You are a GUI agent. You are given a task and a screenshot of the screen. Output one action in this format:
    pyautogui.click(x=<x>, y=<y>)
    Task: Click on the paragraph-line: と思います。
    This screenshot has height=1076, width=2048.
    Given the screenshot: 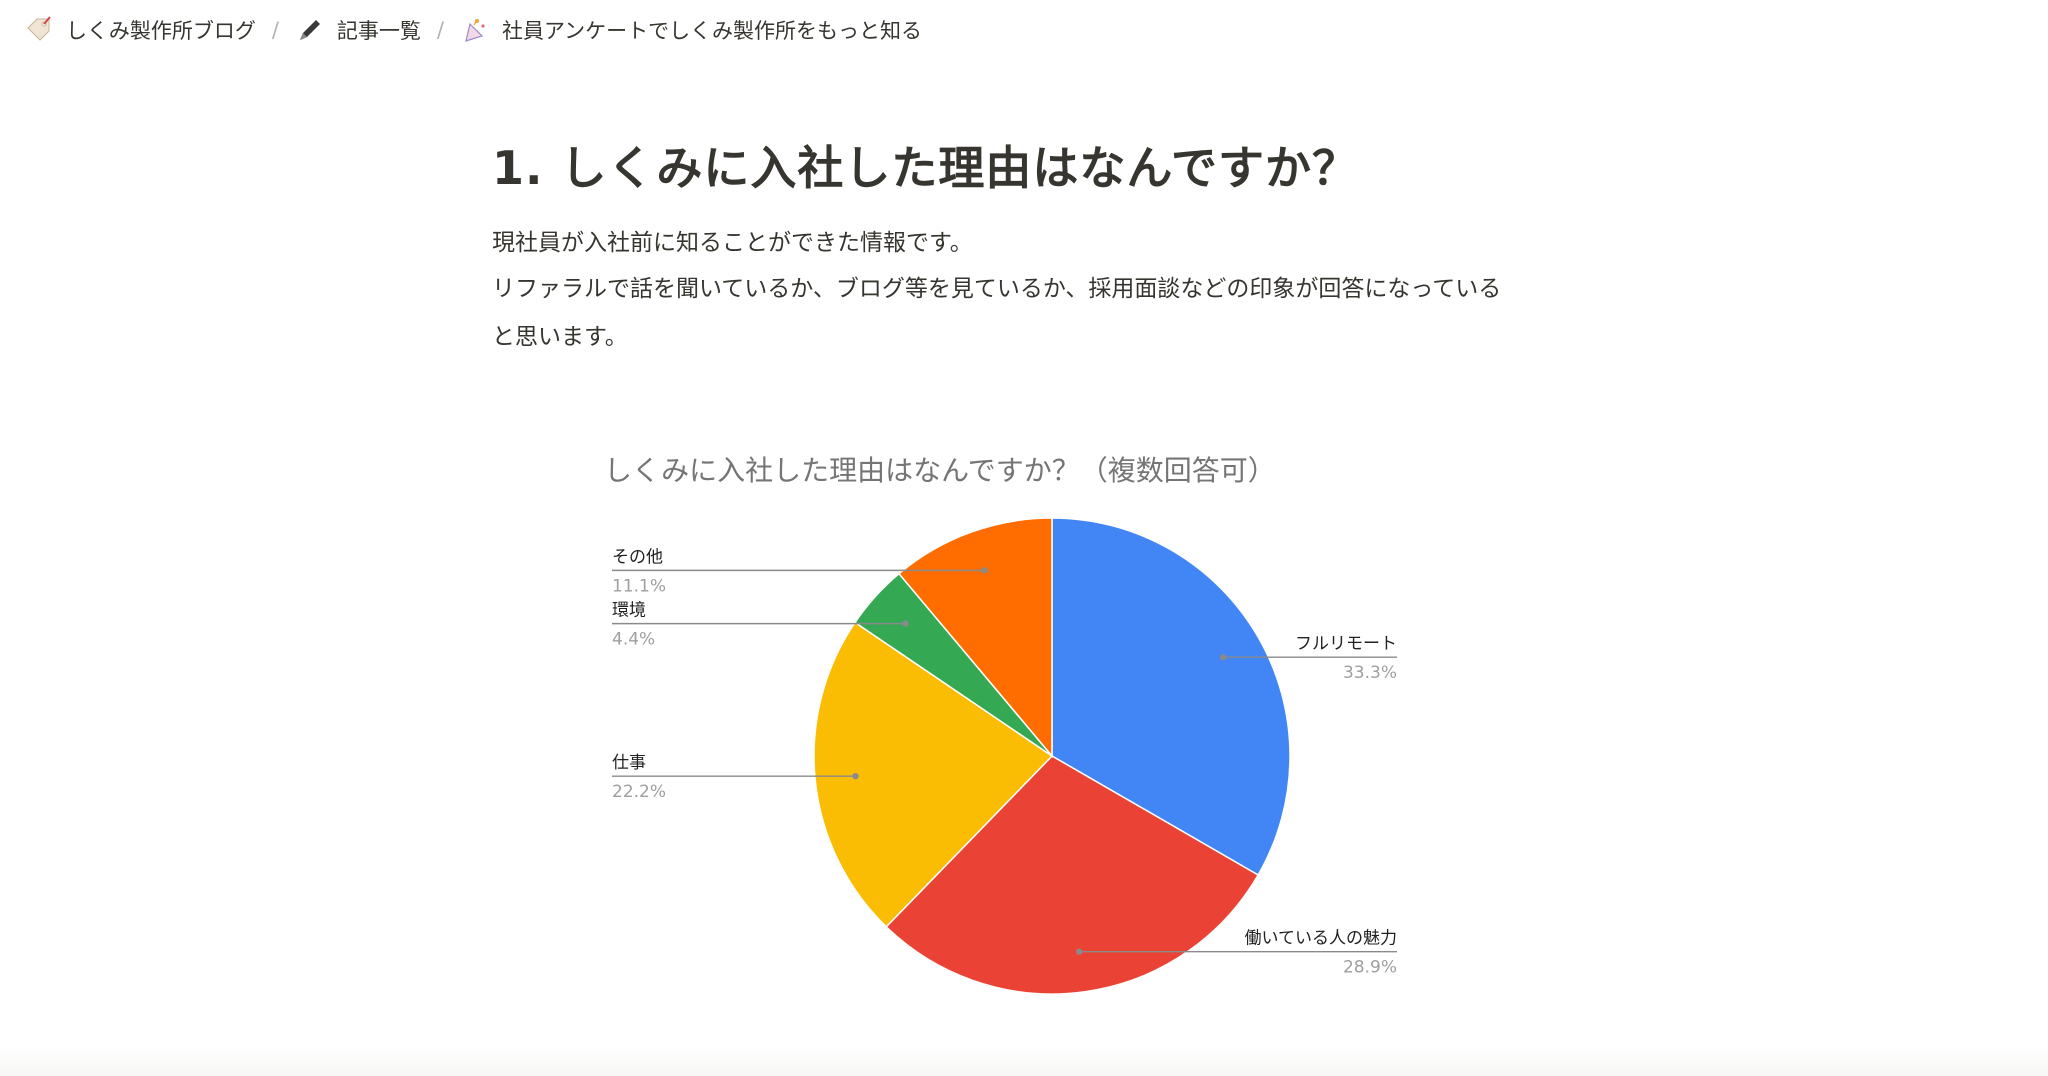 What is the action you would take?
    pyautogui.click(x=560, y=337)
    